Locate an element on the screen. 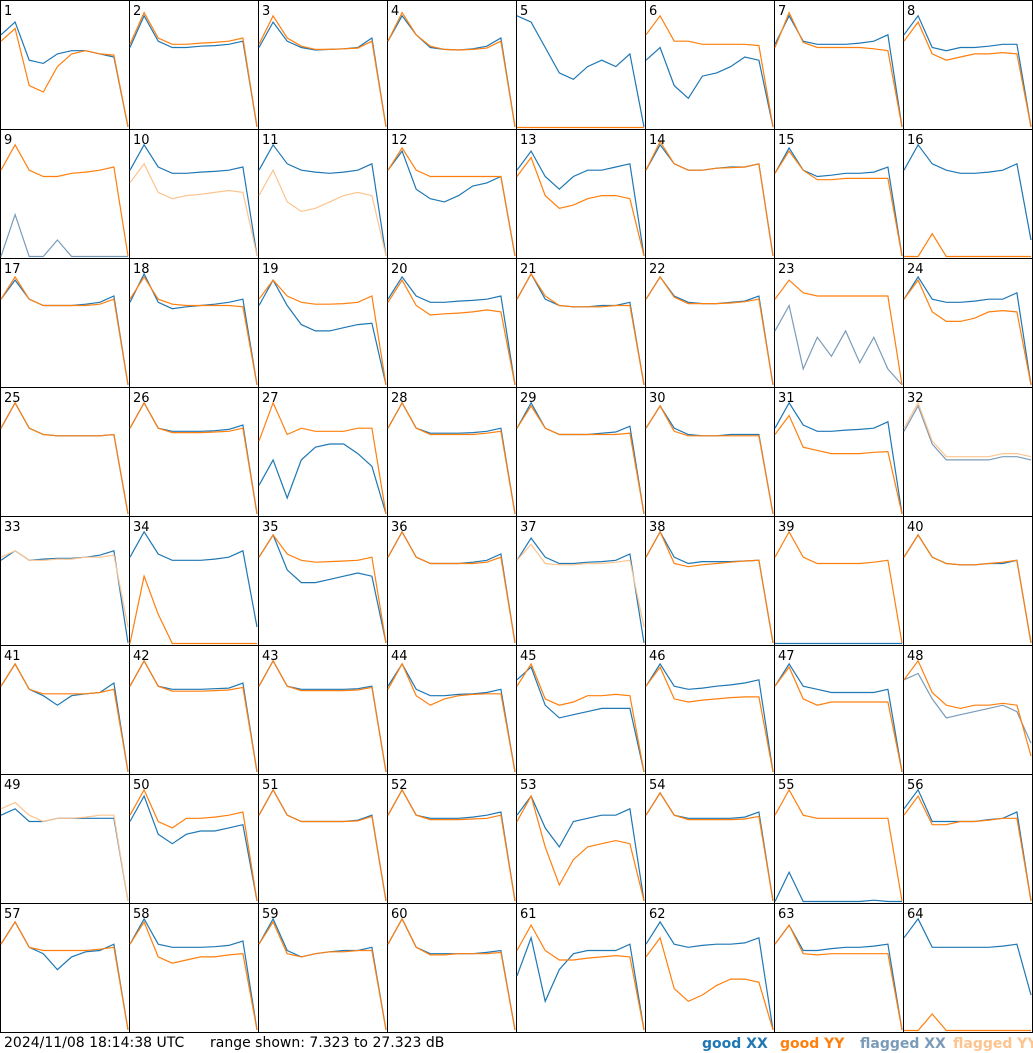 The height and width of the screenshot is (1053, 1033). panel-number: 61 is located at coordinates (528, 914).